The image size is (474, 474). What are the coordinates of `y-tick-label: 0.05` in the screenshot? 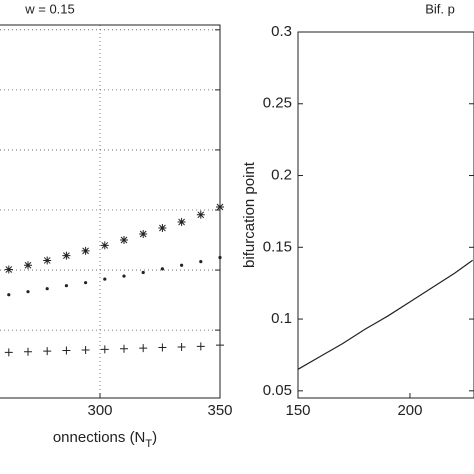 It's located at (277, 390).